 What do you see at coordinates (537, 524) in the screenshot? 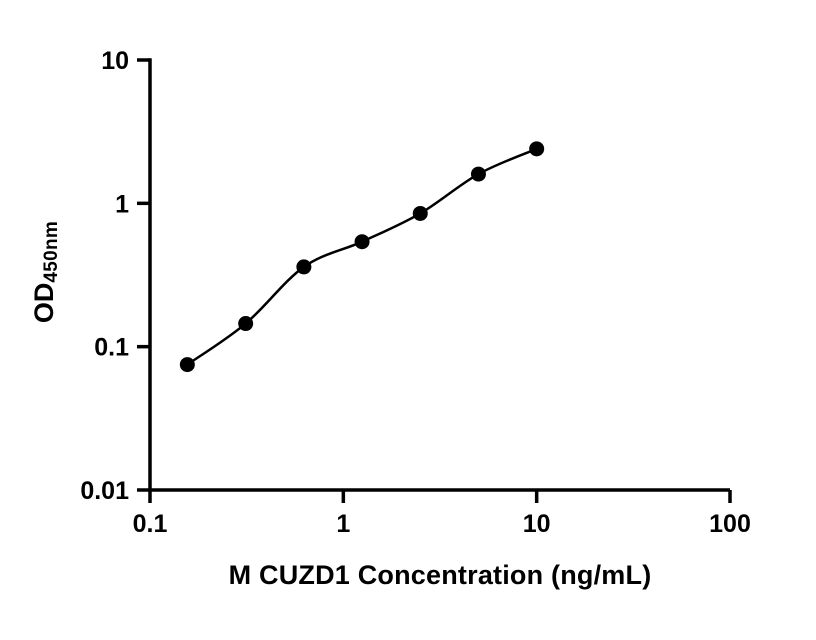
I see `x-tick-label: 10` at bounding box center [537, 524].